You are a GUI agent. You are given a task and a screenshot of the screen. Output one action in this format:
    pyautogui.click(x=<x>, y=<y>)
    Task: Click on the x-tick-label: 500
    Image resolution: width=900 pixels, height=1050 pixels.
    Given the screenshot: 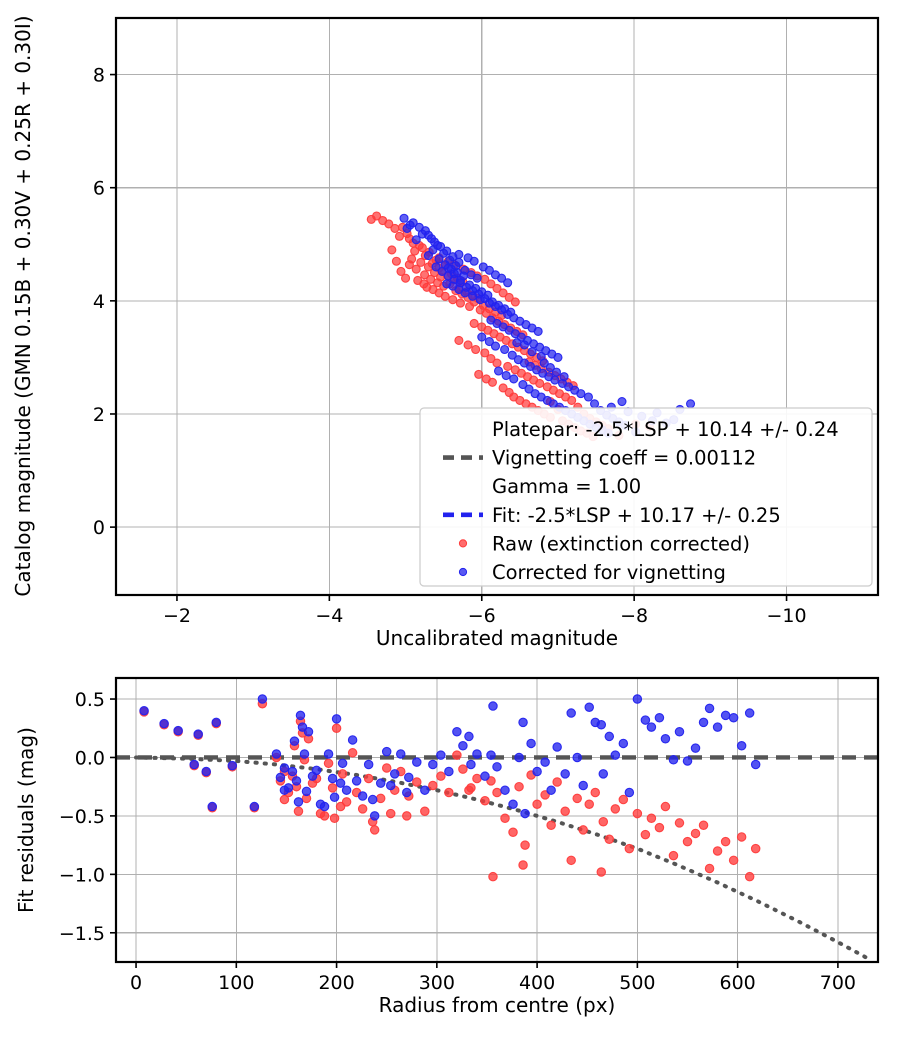 What is the action you would take?
    pyautogui.click(x=637, y=983)
    